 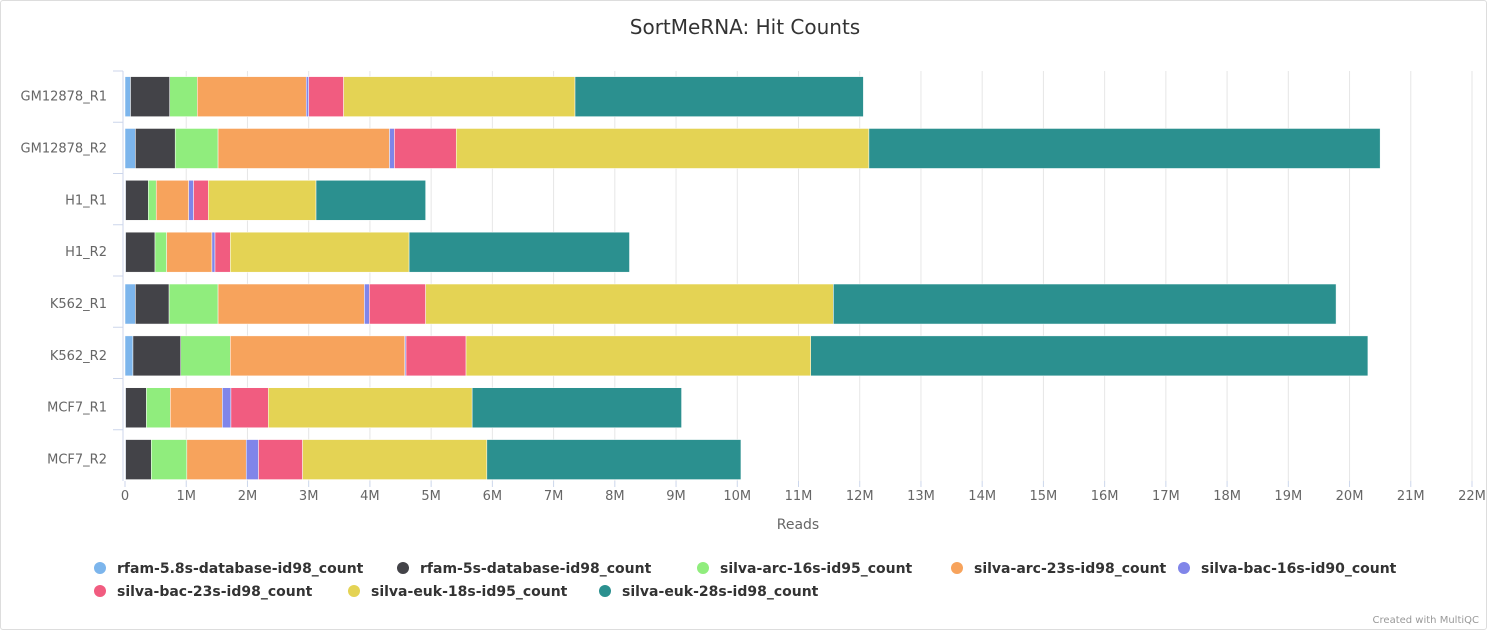 What do you see at coordinates (205, 356) in the screenshot?
I see `bar-K562_R2-silva-arc-16s-id95_count` at bounding box center [205, 356].